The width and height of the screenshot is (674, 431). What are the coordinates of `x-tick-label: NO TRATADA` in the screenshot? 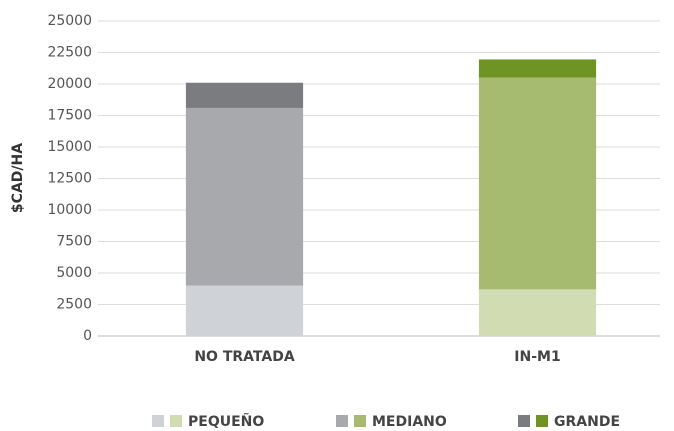 It's located at (244, 357).